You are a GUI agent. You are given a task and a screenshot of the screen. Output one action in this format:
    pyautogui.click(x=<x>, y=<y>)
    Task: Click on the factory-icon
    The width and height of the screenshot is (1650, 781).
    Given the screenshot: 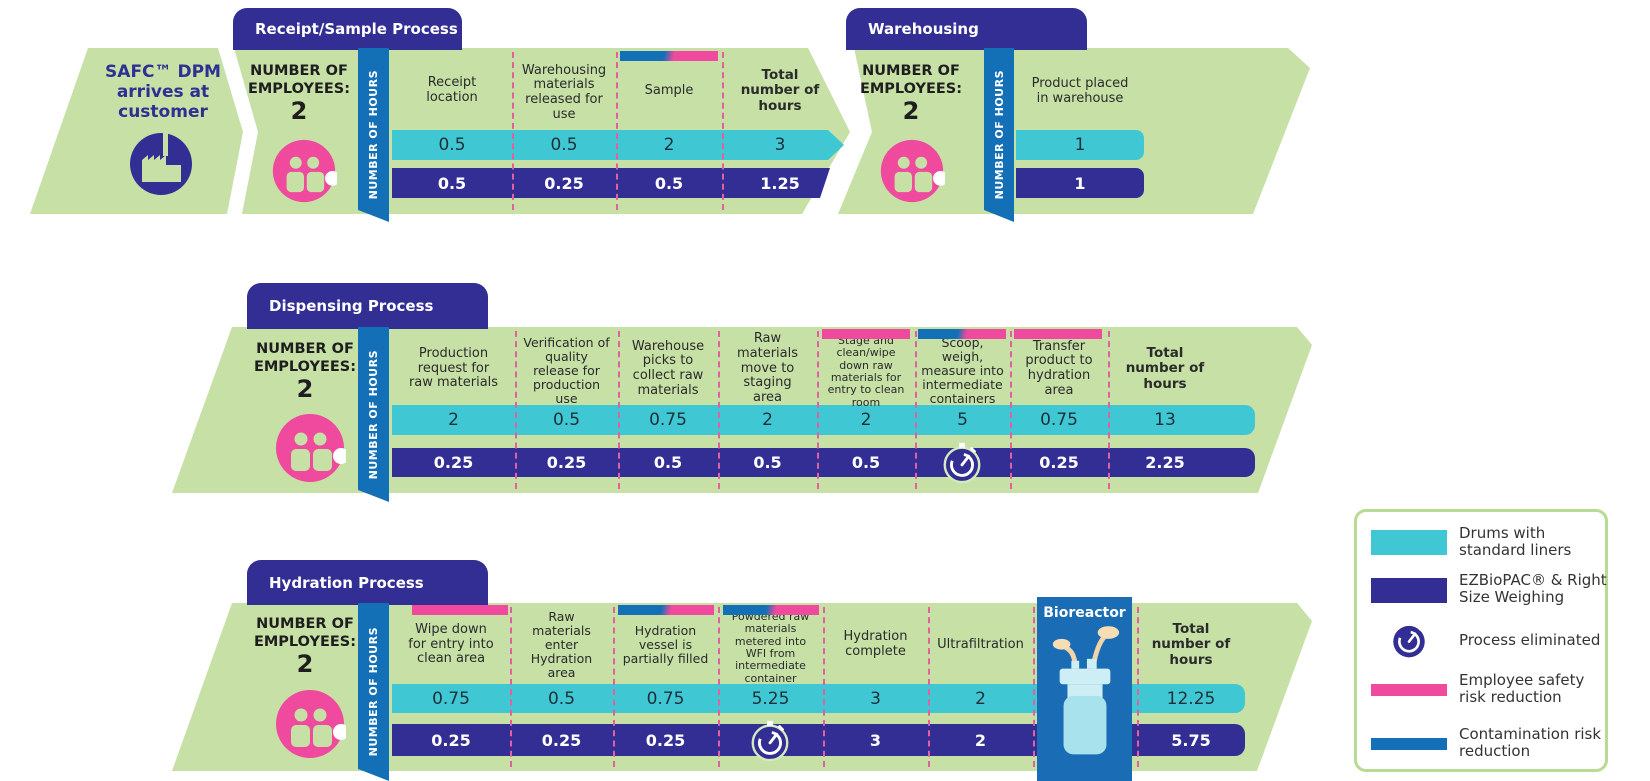 What is the action you would take?
    pyautogui.click(x=161, y=164)
    